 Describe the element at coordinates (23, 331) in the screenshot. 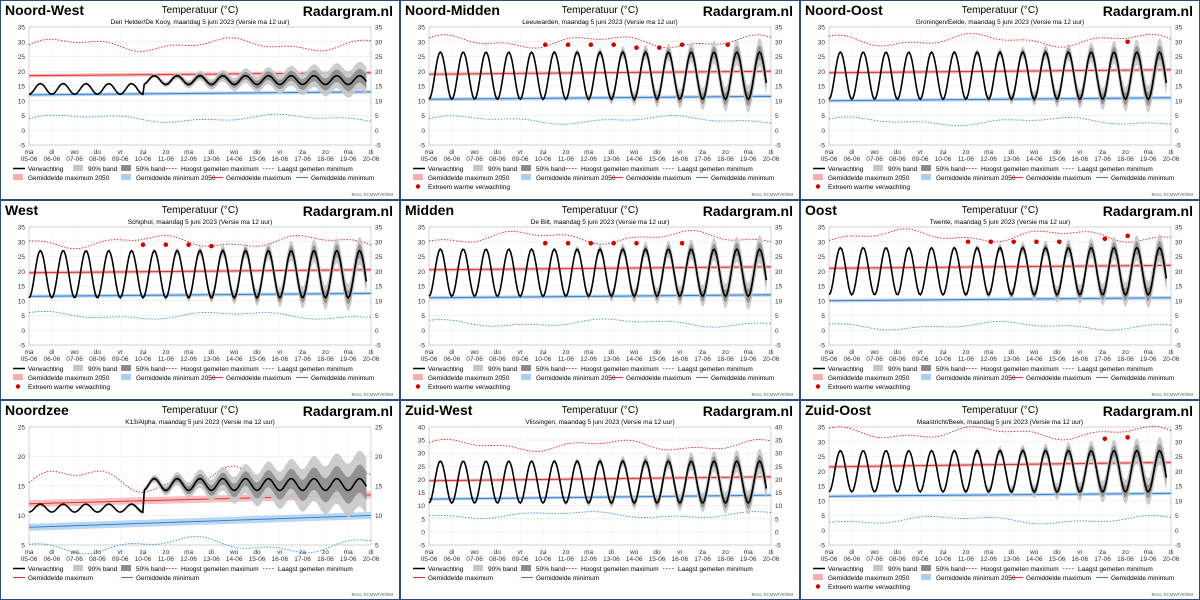

I see `y-tick-label-left: 0` at that location.